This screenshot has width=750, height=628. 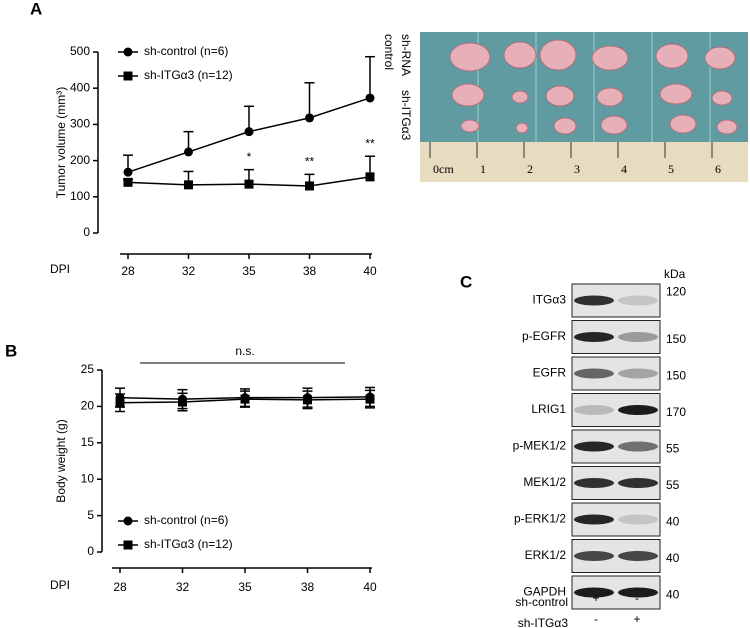 What do you see at coordinates (483, 169) in the screenshot?
I see `ruler-label: 1` at bounding box center [483, 169].